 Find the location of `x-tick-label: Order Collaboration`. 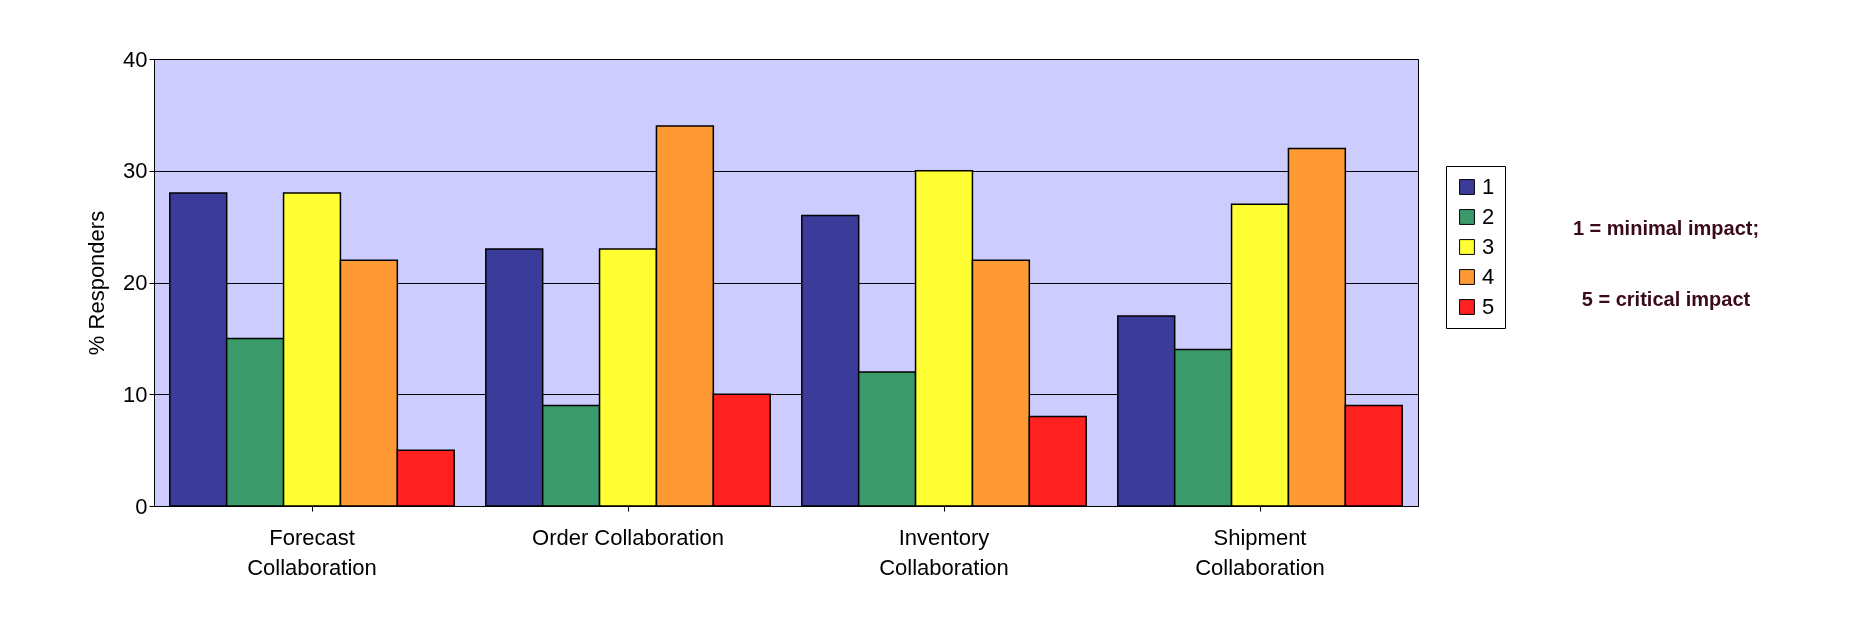

x-tick-label: Order Collaboration is located at coordinates (628, 537).